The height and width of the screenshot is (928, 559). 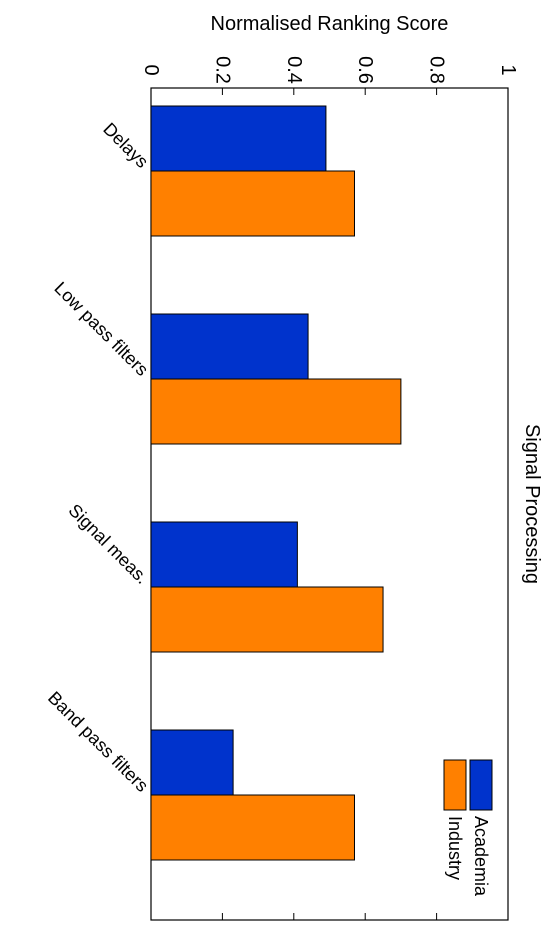 What do you see at coordinates (468, 828) in the screenshot?
I see `legend: Academia Industry` at bounding box center [468, 828].